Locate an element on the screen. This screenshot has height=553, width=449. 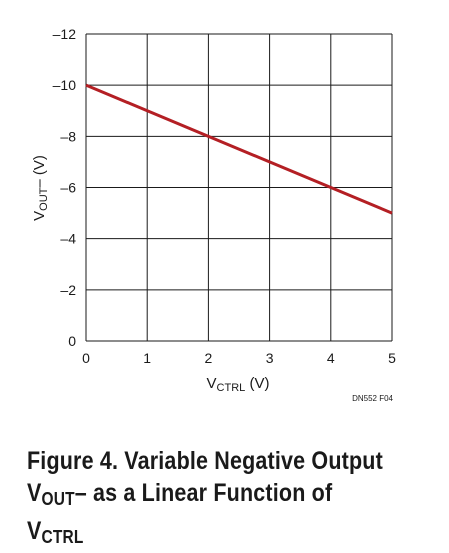
x-tick-label: 5 is located at coordinates (392, 358).